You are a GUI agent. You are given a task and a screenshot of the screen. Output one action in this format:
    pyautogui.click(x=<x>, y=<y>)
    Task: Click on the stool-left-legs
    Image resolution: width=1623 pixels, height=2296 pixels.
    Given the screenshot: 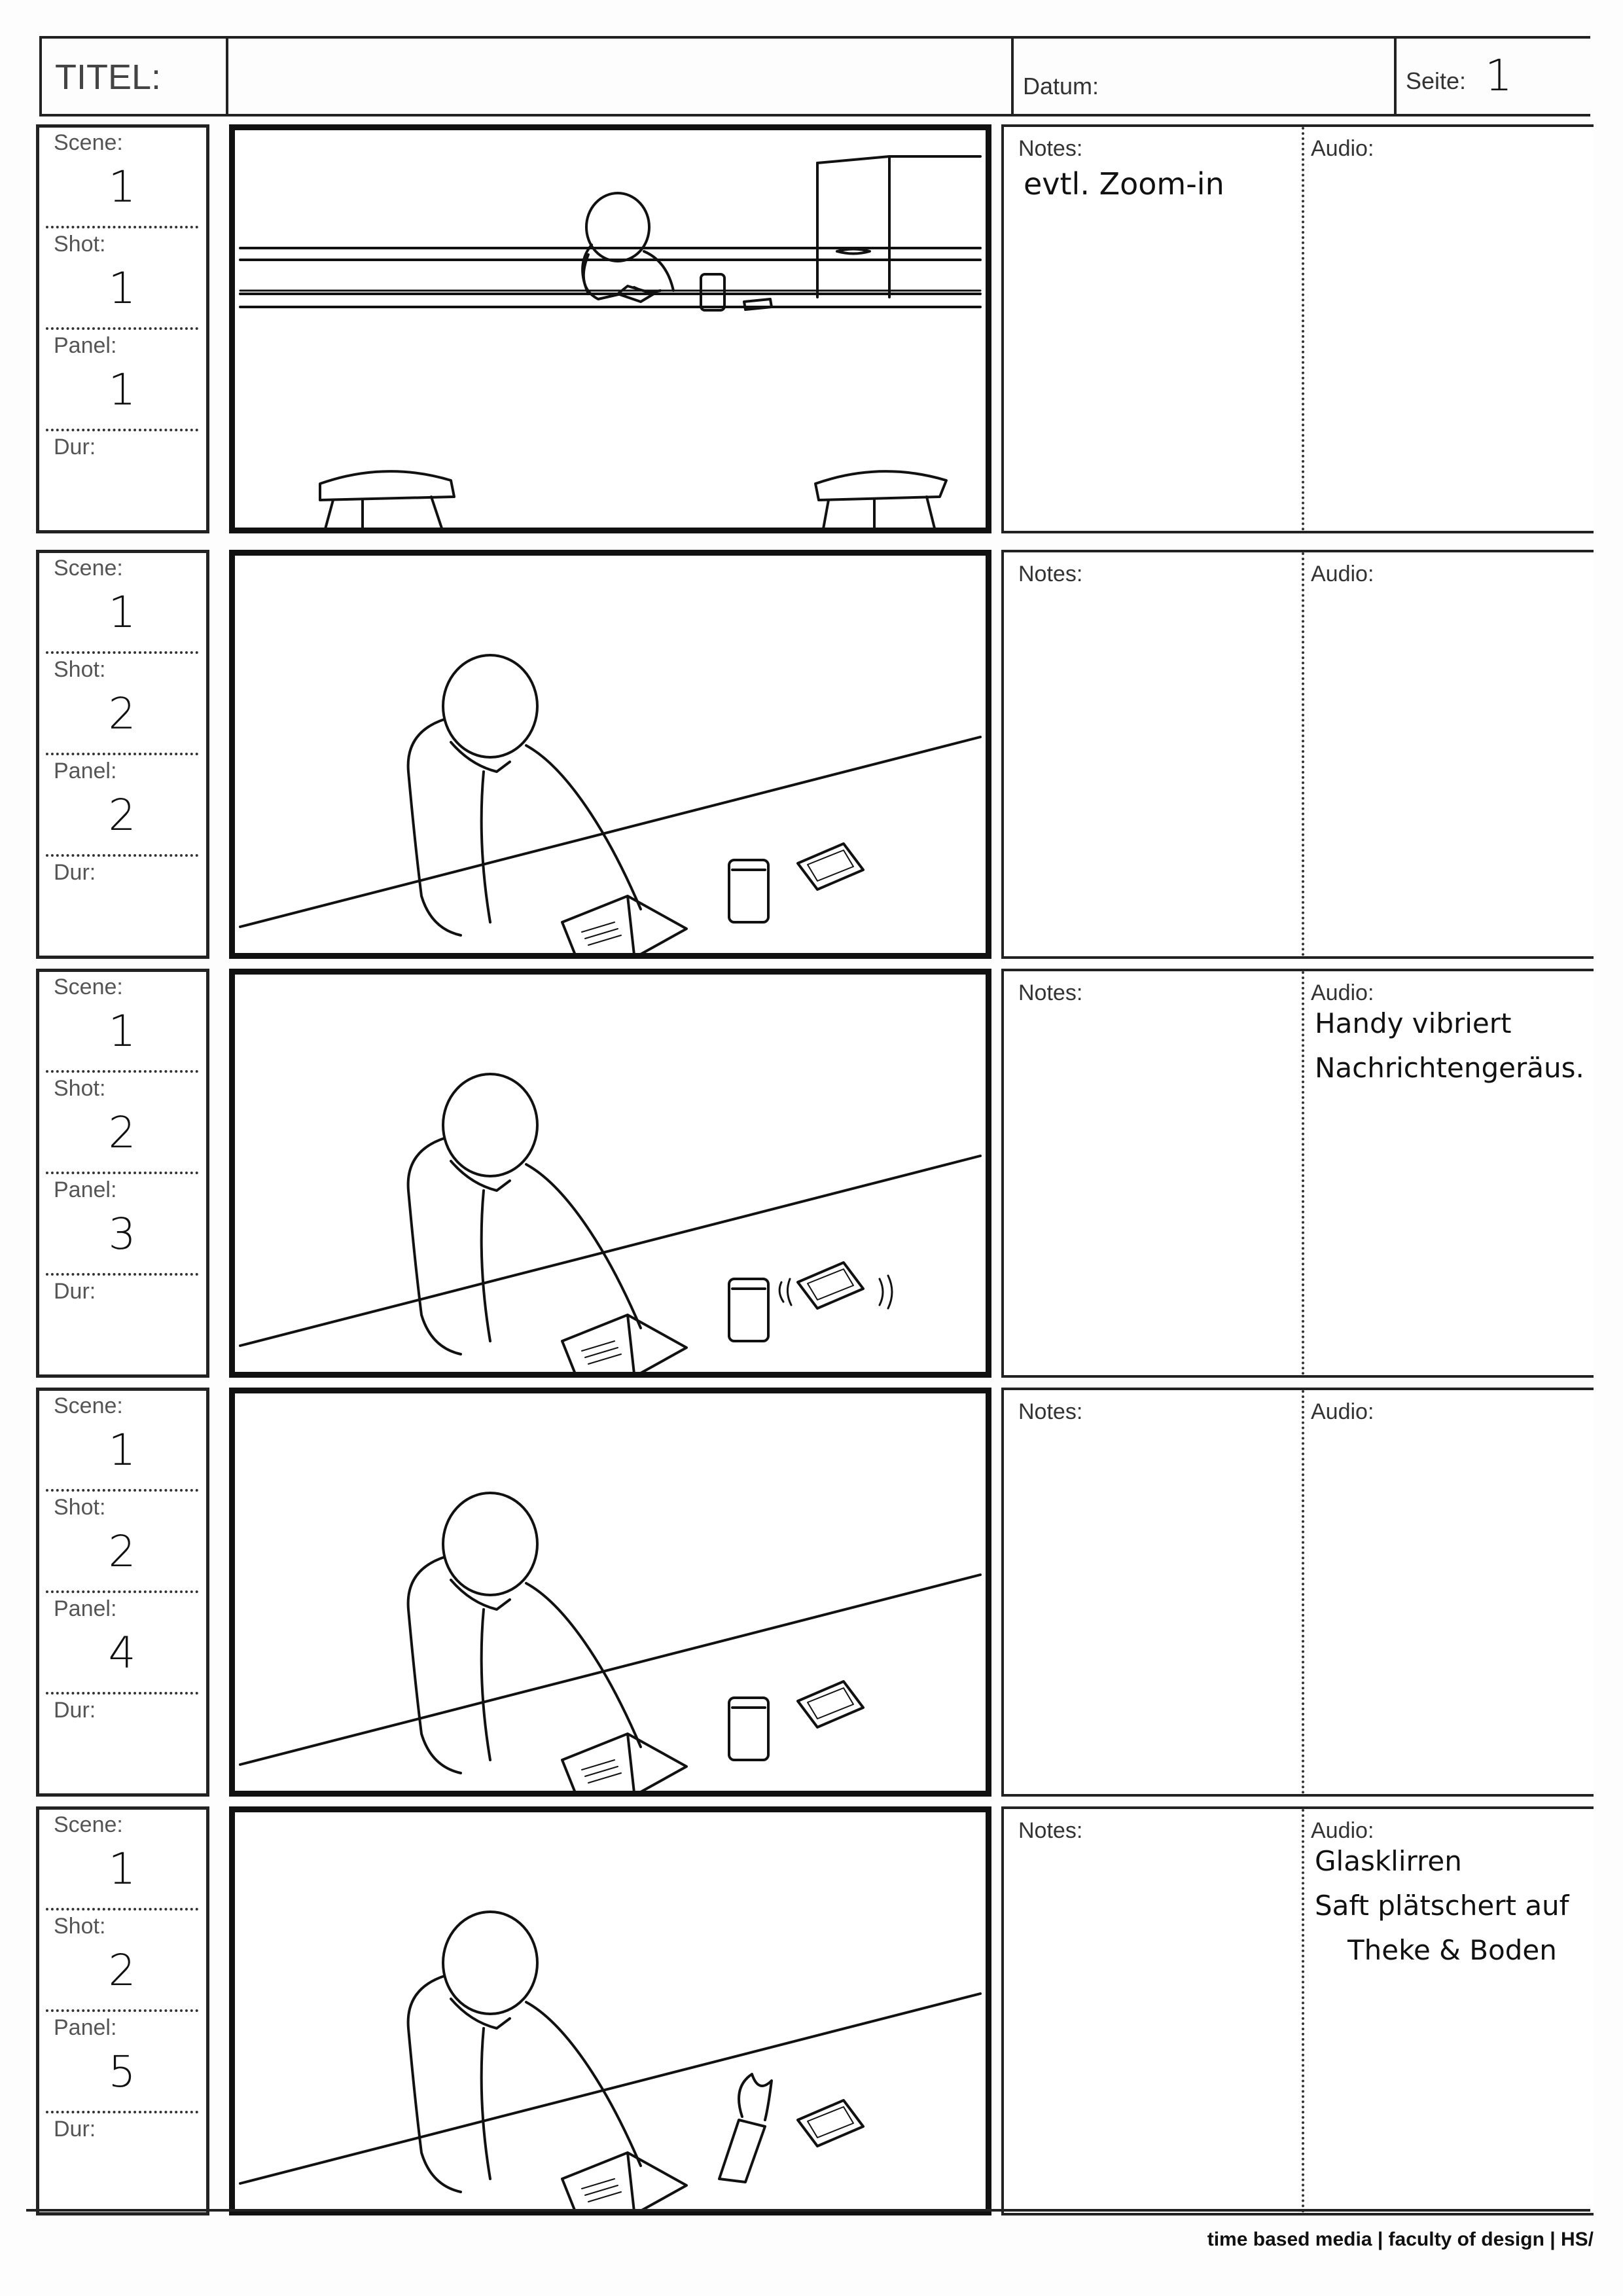 What is the action you would take?
    pyautogui.click(x=384, y=511)
    